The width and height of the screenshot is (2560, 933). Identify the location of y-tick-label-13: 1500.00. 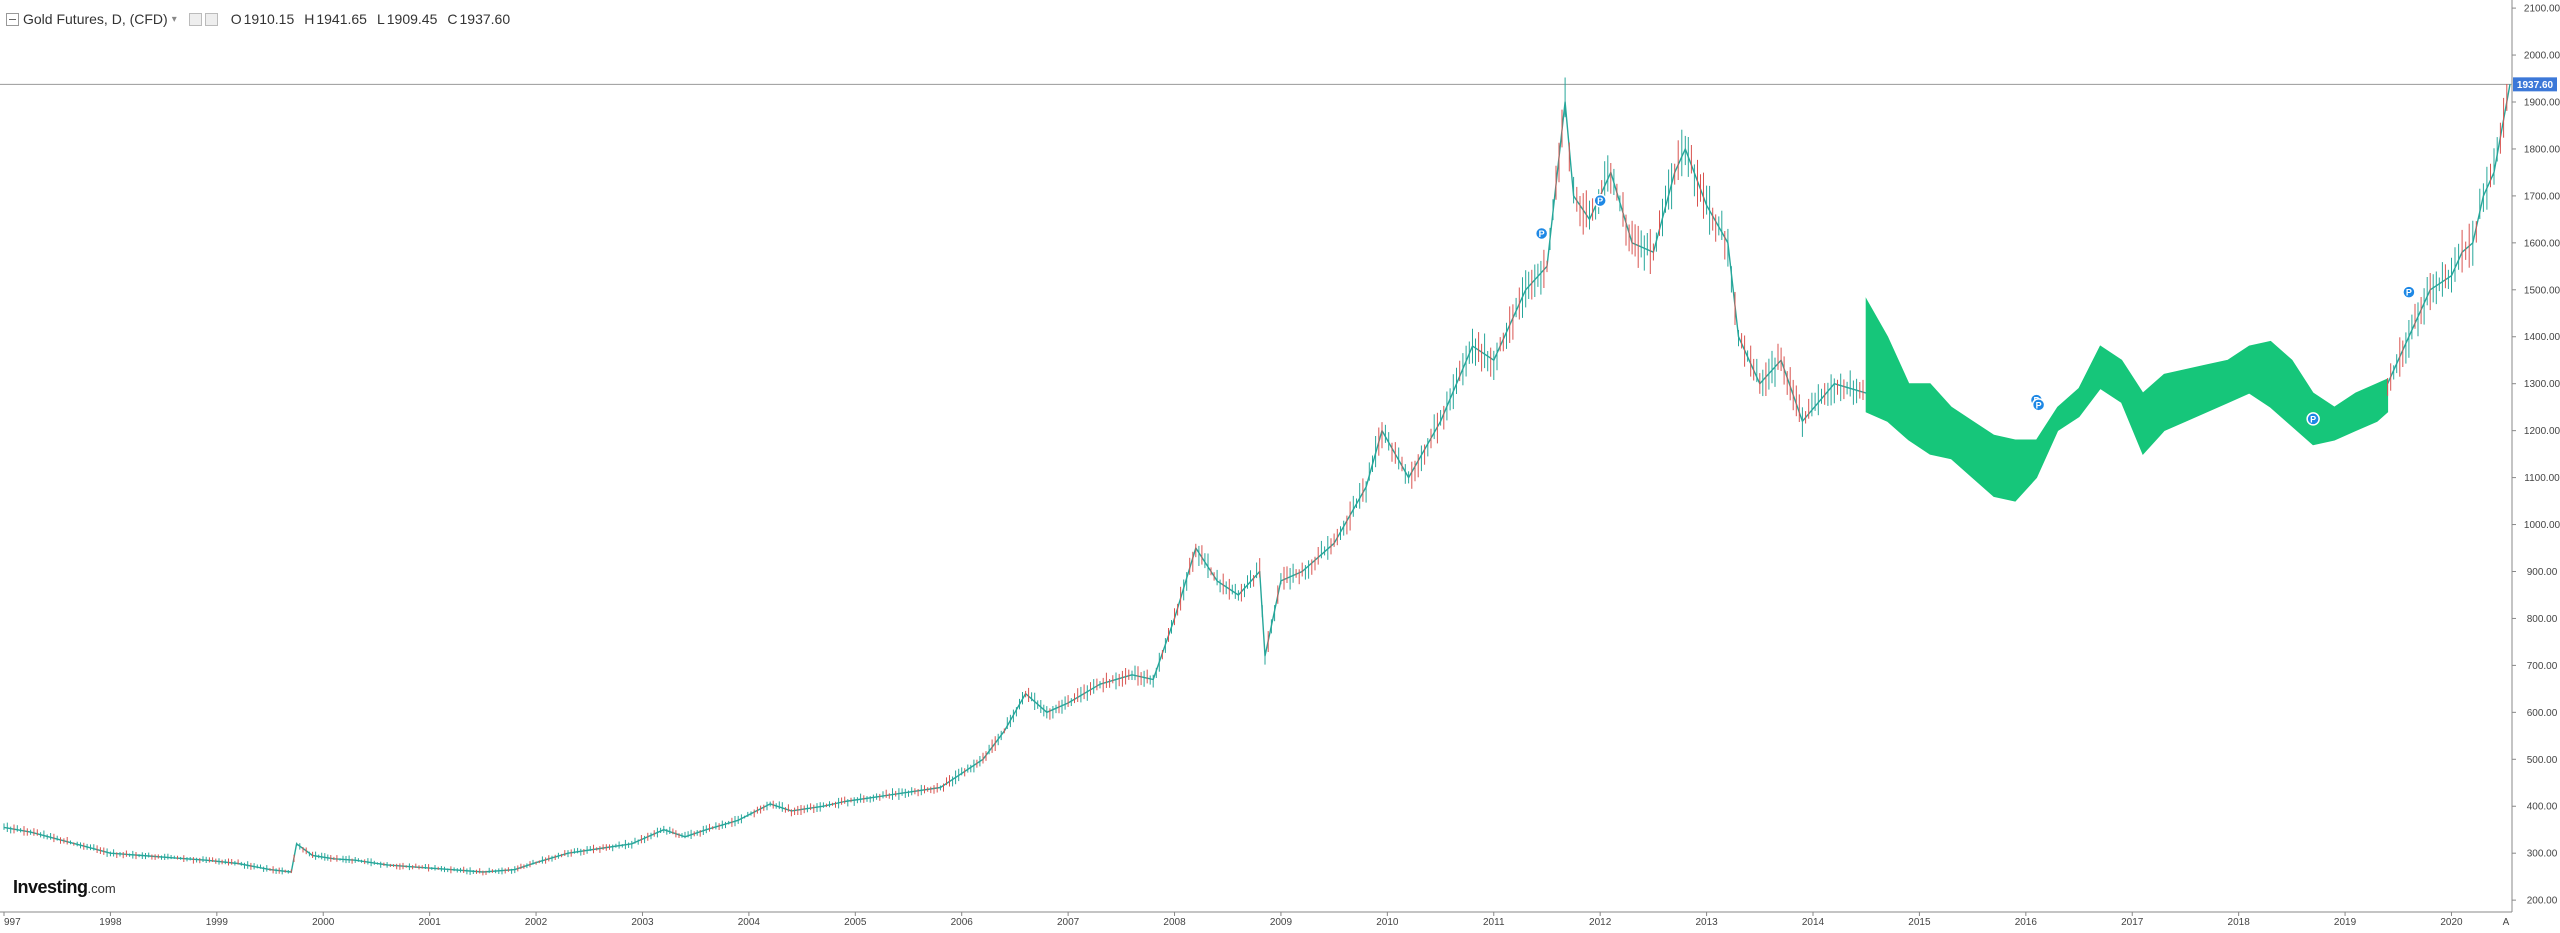
(2542, 290).